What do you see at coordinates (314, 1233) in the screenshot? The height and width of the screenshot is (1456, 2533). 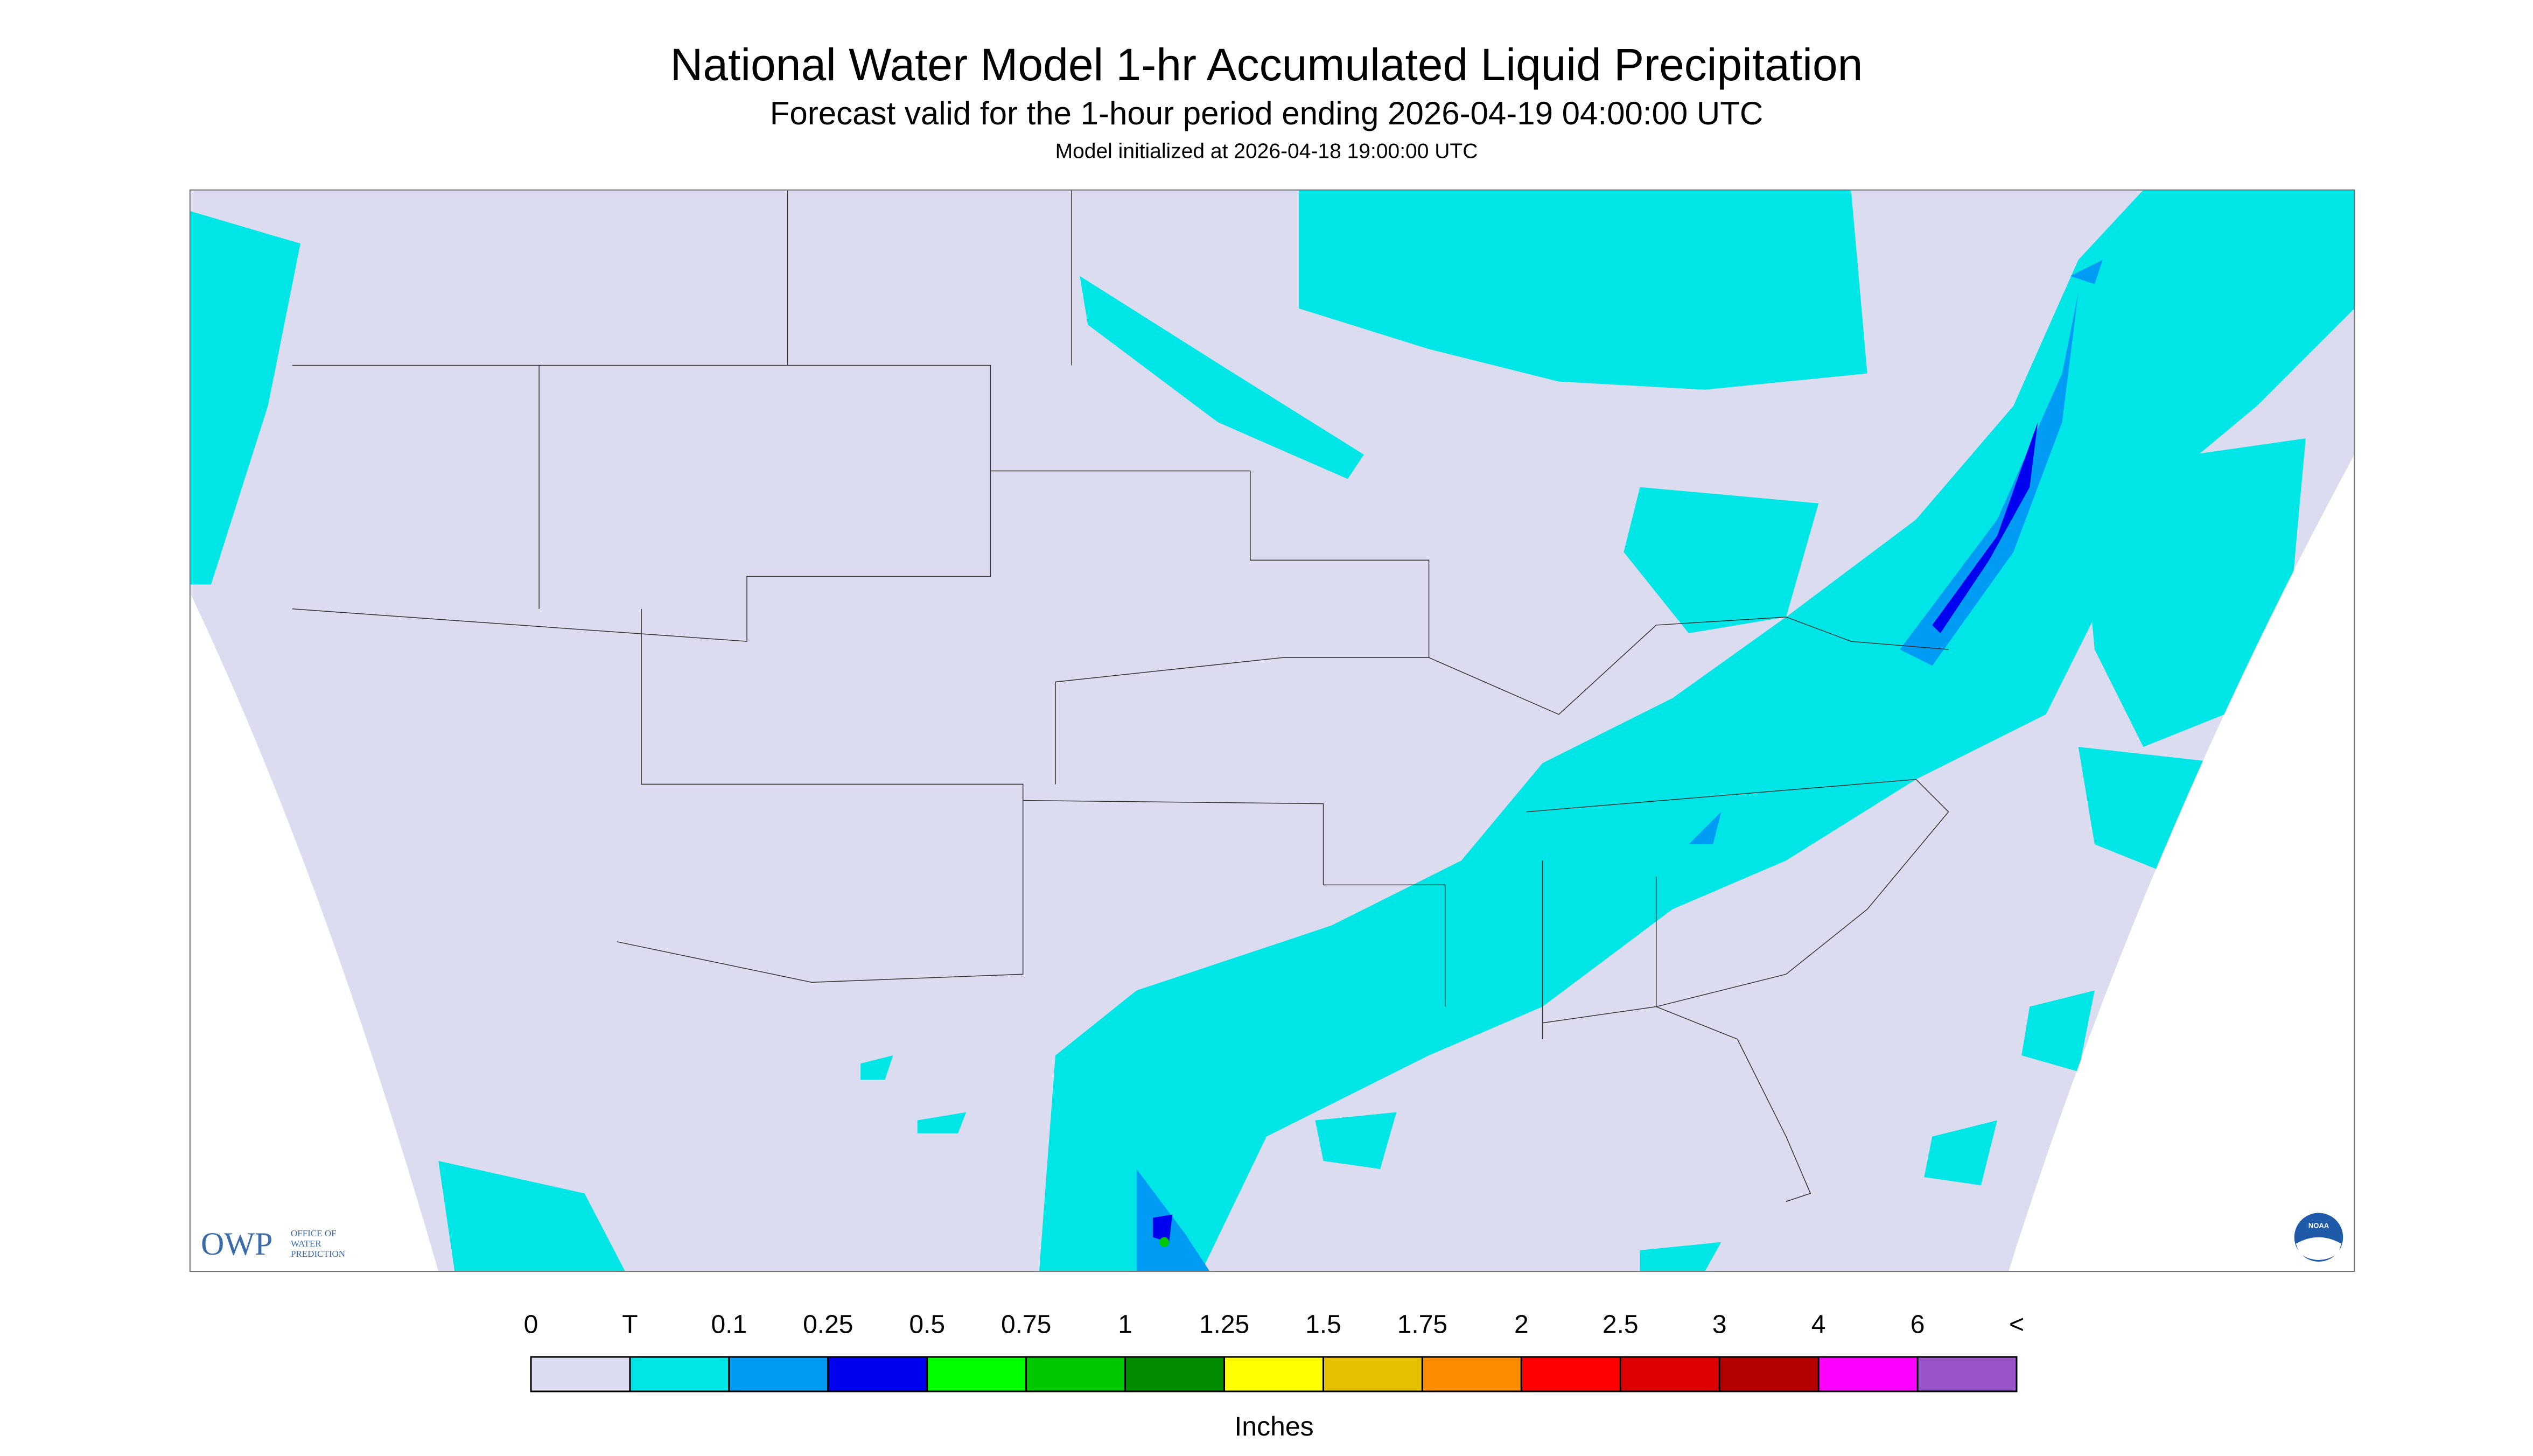 I see `owp-logo-line: OFFICE OF` at bounding box center [314, 1233].